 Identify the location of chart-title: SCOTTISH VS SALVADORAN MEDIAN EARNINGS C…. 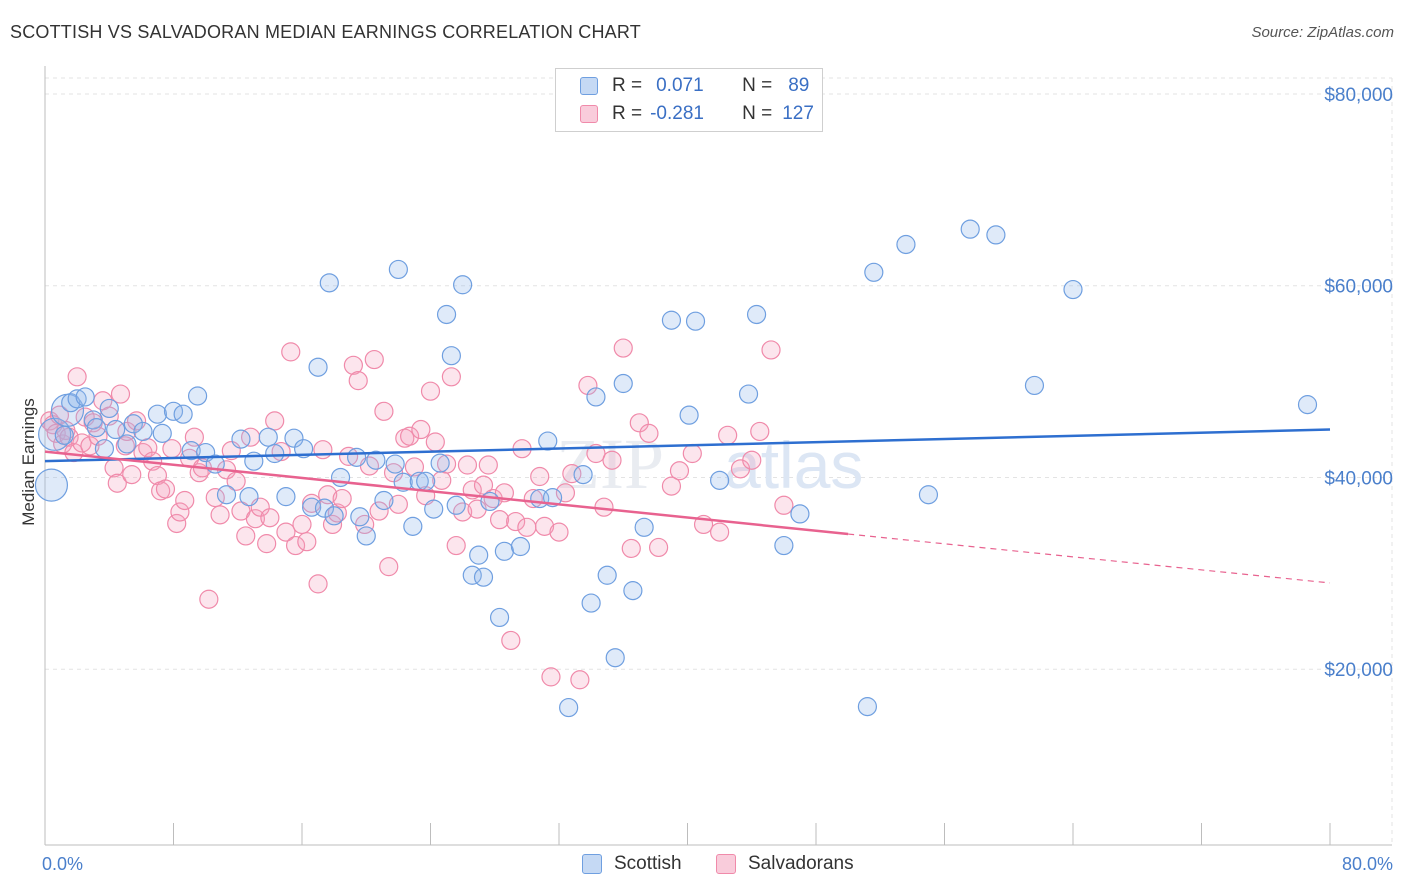
(325, 32).